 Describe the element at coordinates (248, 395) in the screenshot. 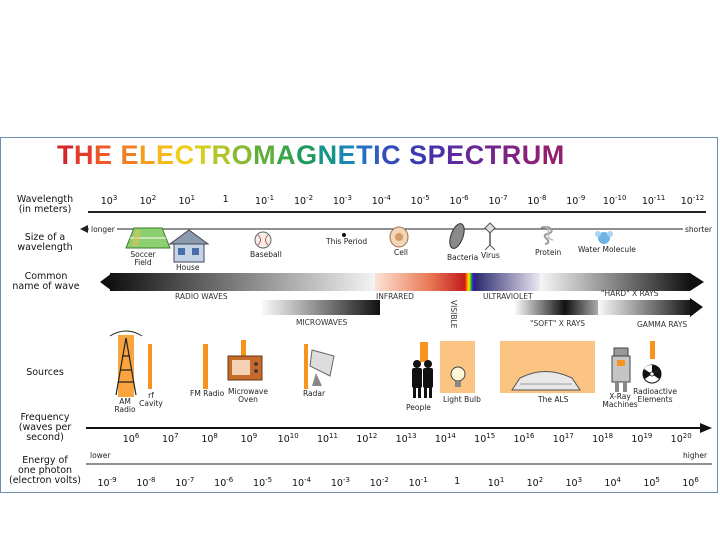

I see `microwave-oven-label: Microwave Oven` at that location.